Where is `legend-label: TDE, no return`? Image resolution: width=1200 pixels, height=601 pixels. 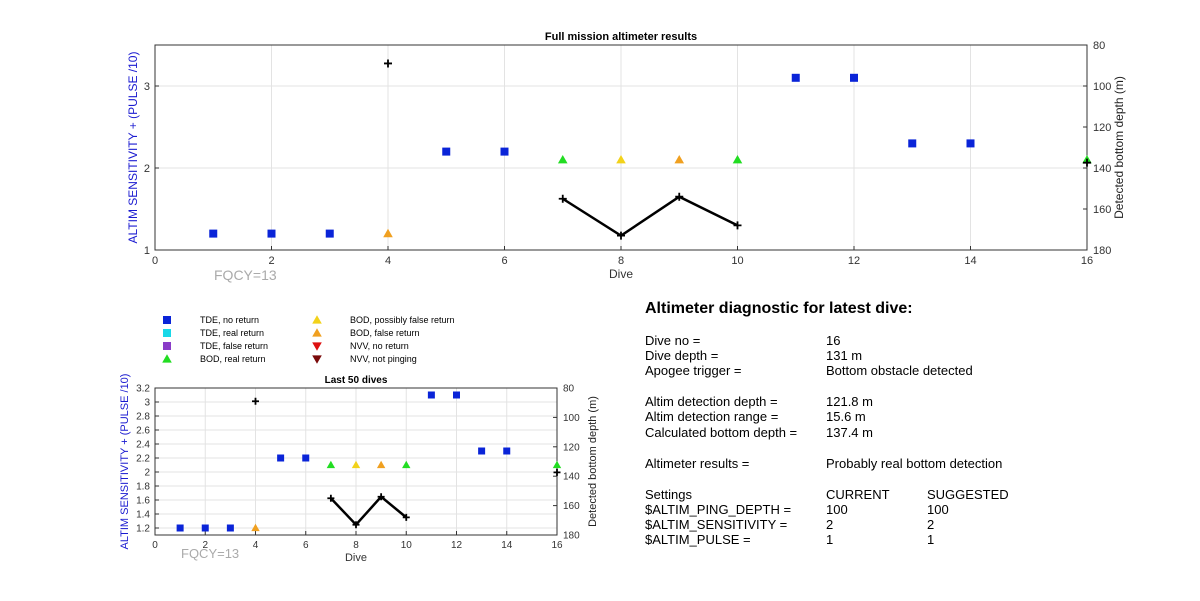
legend-label: TDE, no return is located at coordinates (230, 320).